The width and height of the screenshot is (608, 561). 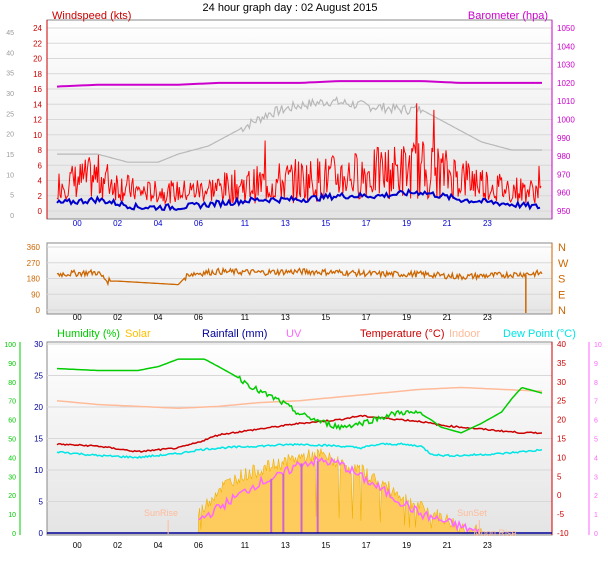 I want to click on uv-tick-label: 9, so click(x=596, y=364).